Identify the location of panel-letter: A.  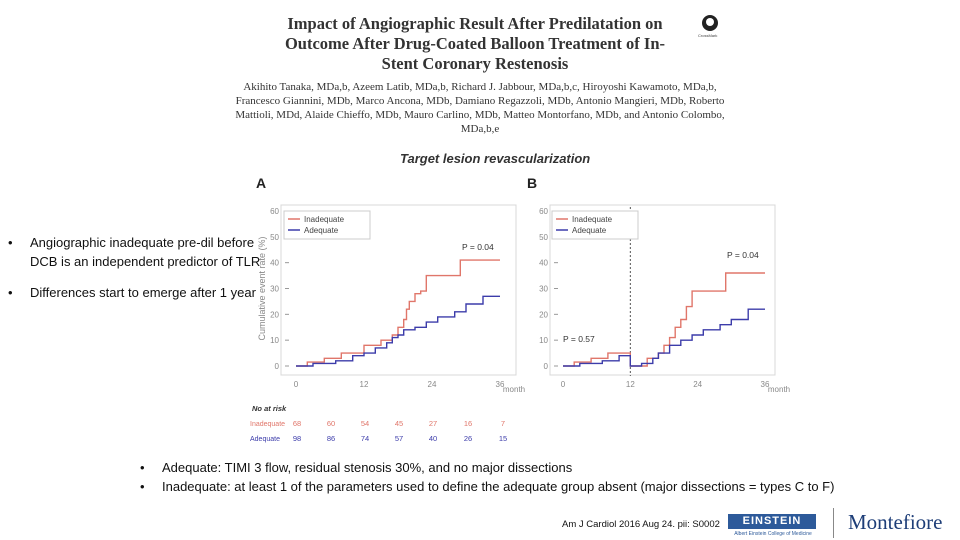
(261, 183).